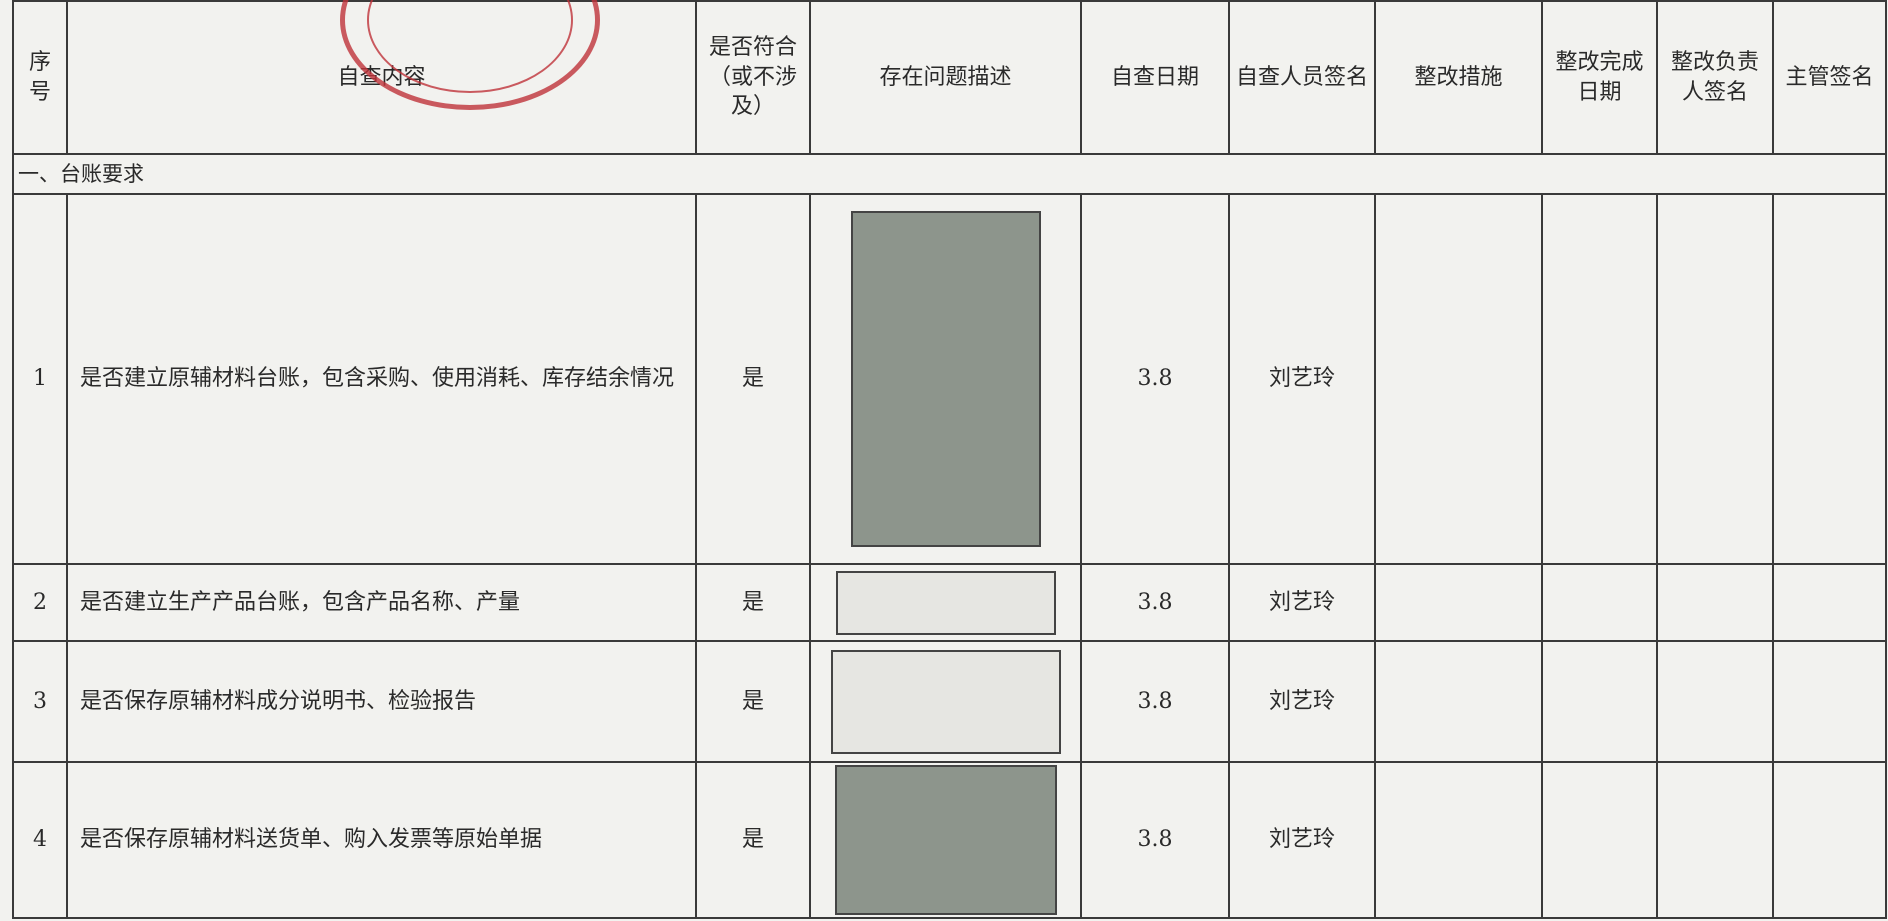 The height and width of the screenshot is (921, 1888). Describe the element at coordinates (945, 77) in the screenshot. I see `header-cell: 存在问题描述` at that location.